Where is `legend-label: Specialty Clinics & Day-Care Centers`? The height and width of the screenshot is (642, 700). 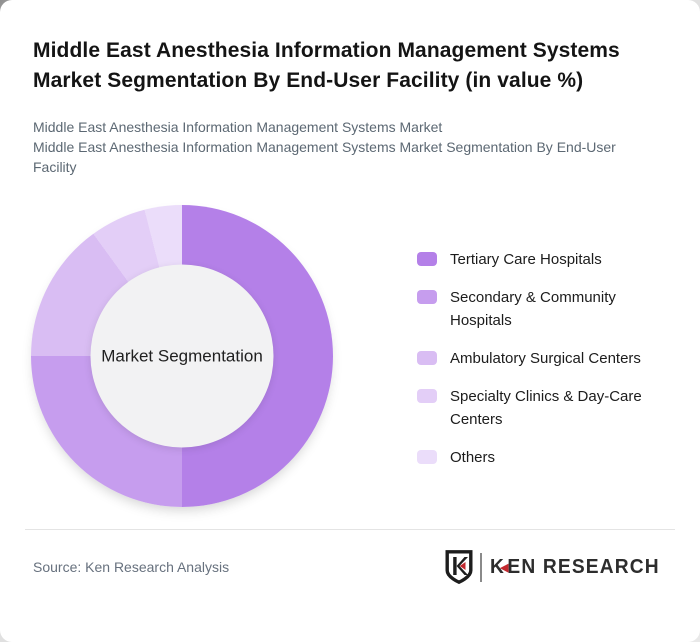
legend-label: Specialty Clinics & Day-Care Centers is located at coordinates (546, 408).